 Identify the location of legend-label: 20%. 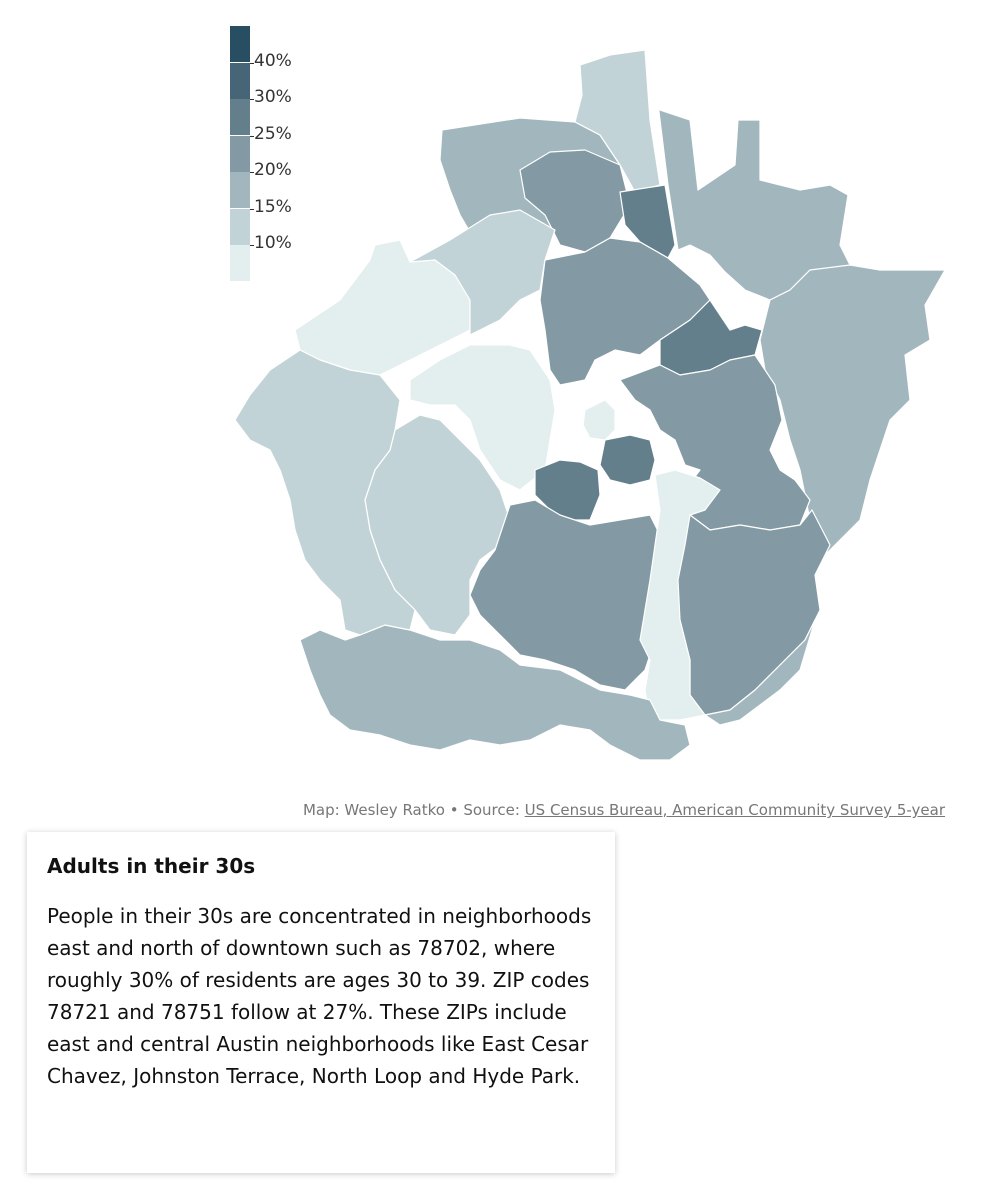
(273, 170).